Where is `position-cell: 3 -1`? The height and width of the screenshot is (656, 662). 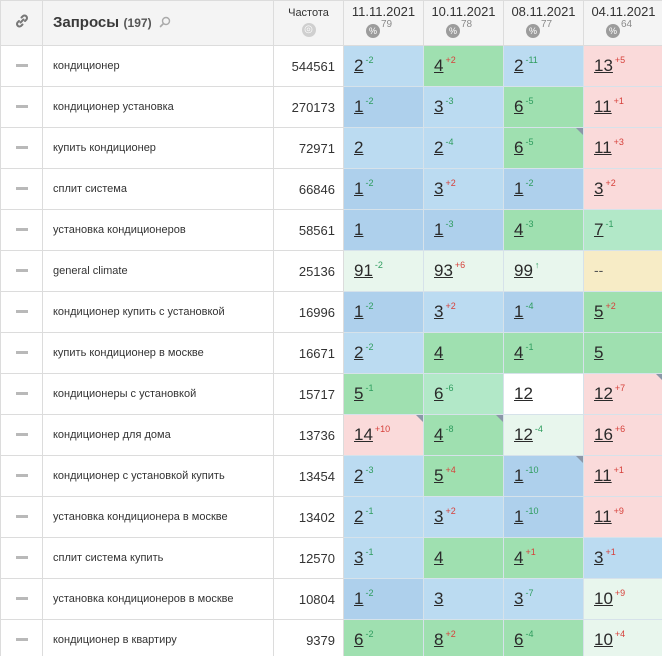
position-cell: 3 -1 is located at coordinates (383, 558).